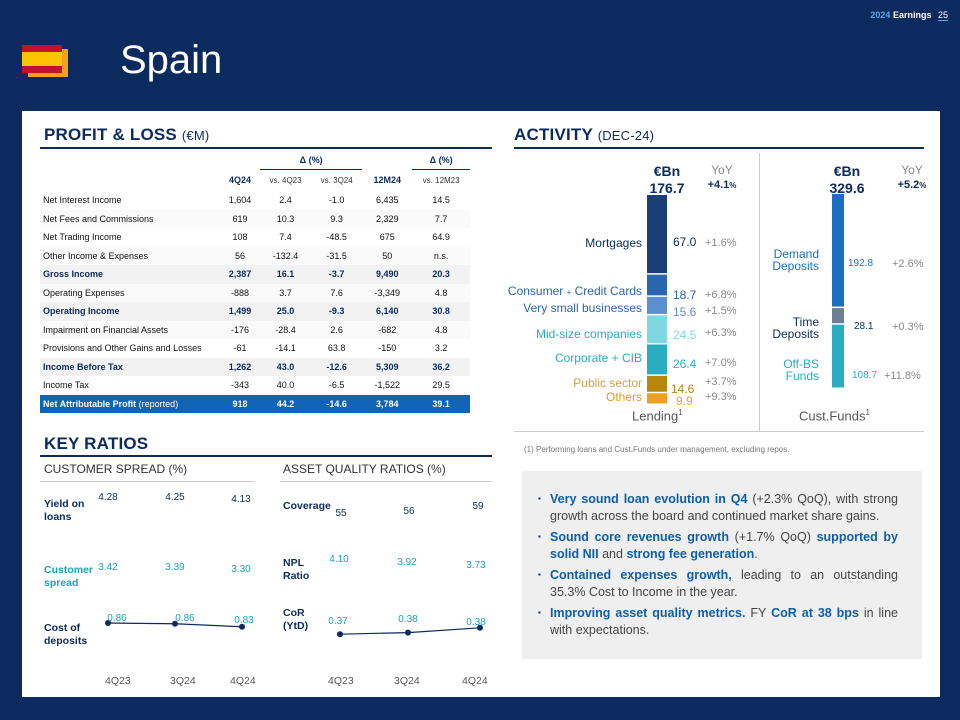 This screenshot has height=720, width=960. What do you see at coordinates (815, 613) in the screenshot?
I see `b4-bold2: CoR at 38 bps` at bounding box center [815, 613].